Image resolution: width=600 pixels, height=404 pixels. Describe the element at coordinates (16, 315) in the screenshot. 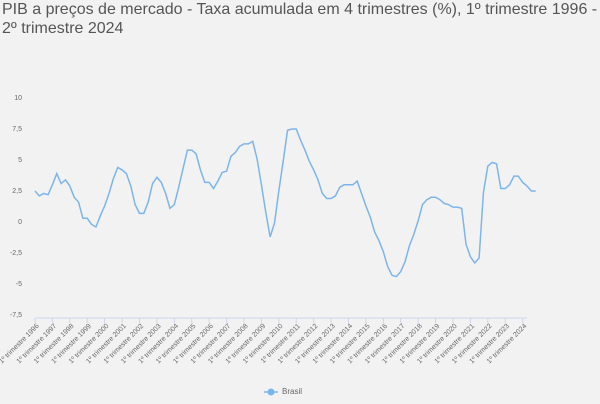

I see `y-tick-label: -7,5` at that location.